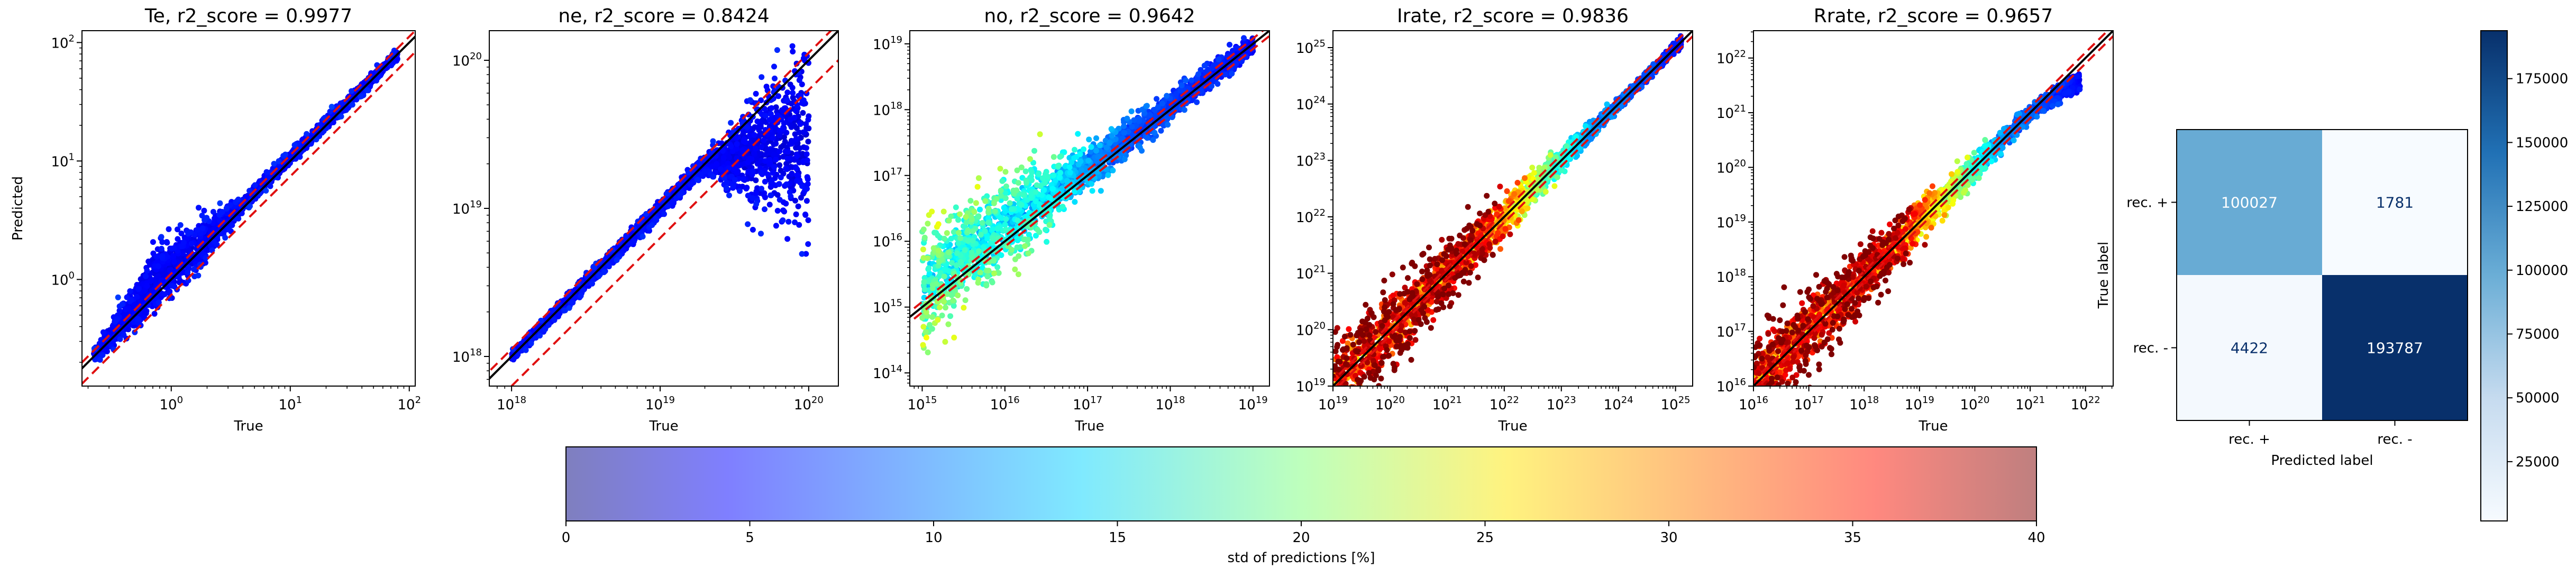 Image resolution: width=2576 pixels, height=577 pixels. What do you see at coordinates (467, 356) in the screenshot?
I see `y-tick-label: 1018` at bounding box center [467, 356].